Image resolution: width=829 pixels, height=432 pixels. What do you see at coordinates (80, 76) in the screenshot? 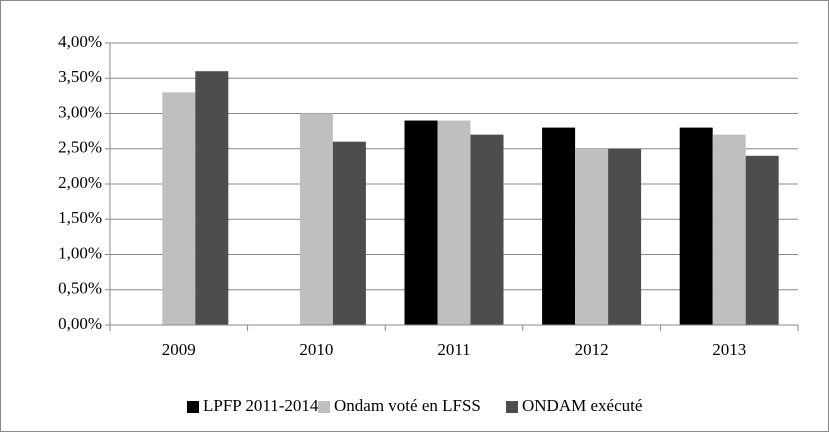
I see `y-tick-label: 3,50%` at bounding box center [80, 76].